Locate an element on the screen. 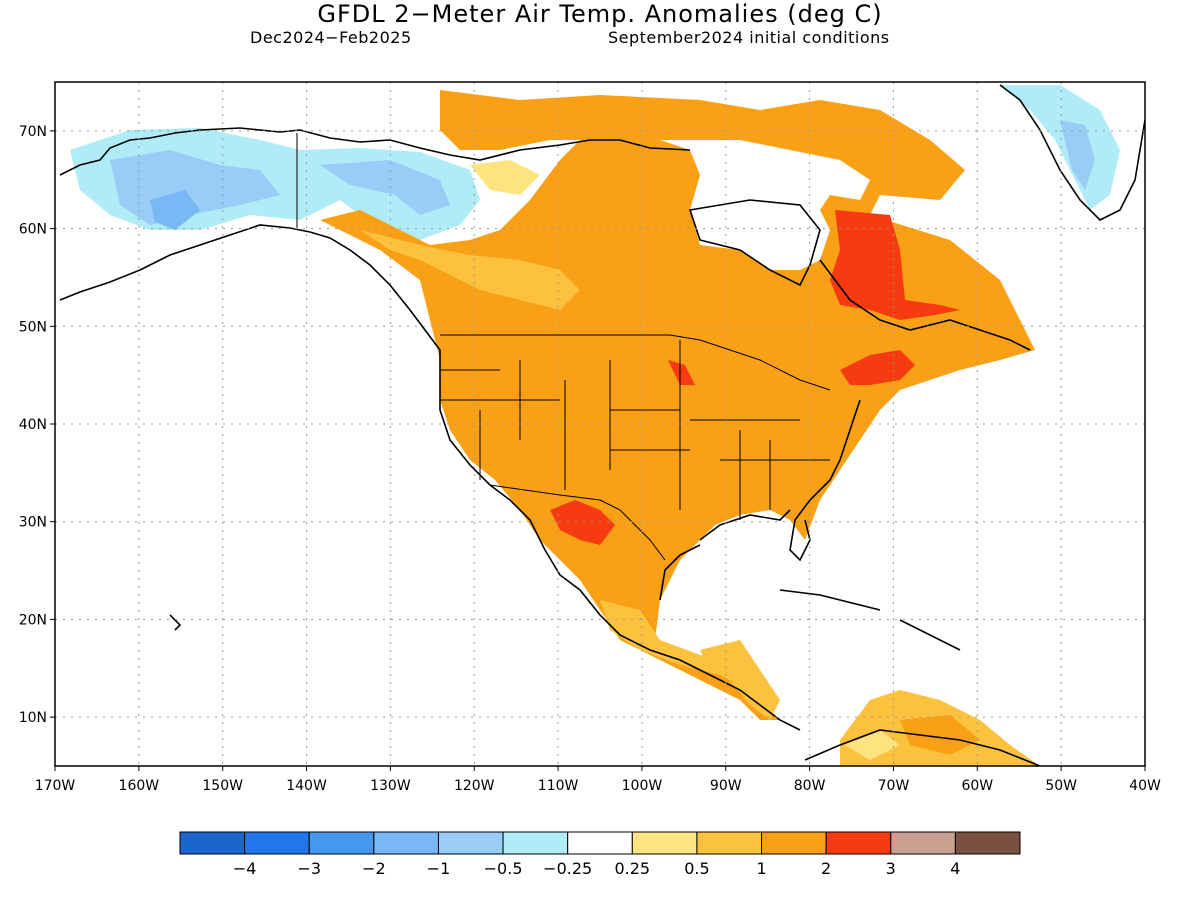 The height and width of the screenshot is (900, 1200). lat-tick-label: 20N is located at coordinates (33, 620).